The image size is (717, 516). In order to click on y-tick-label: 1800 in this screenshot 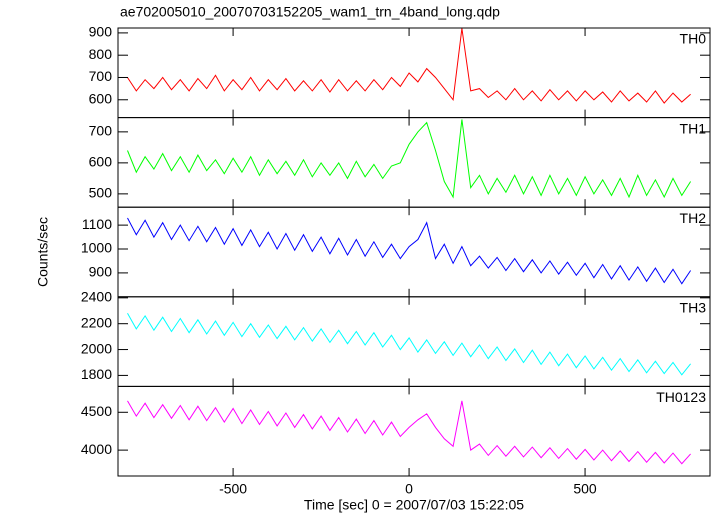, I will do `click(96, 374)`.